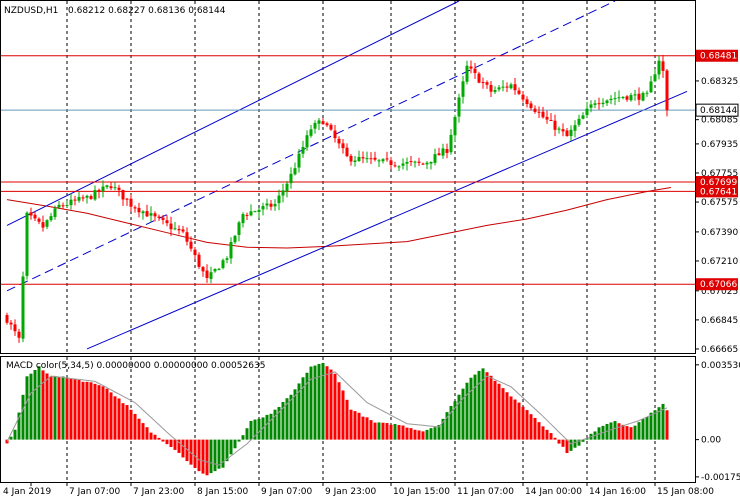 Image resolution: width=740 pixels, height=504 pixels. What do you see at coordinates (617, 492) in the screenshot?
I see `x-tick-label: 14 Jan 16:00` at bounding box center [617, 492].